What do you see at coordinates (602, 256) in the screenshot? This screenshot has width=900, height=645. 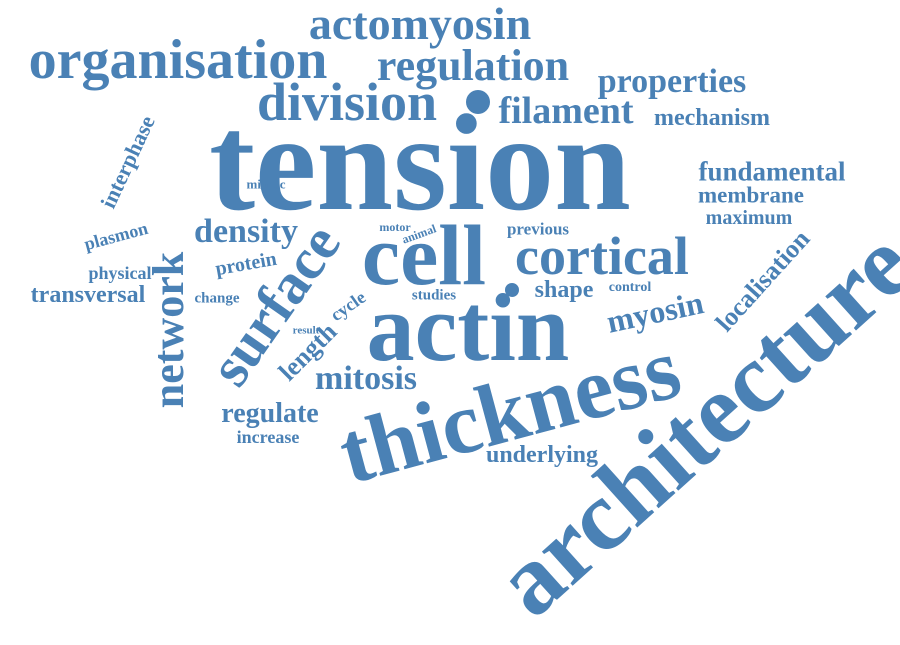 I see `word-cortical: cortical` at bounding box center [602, 256].